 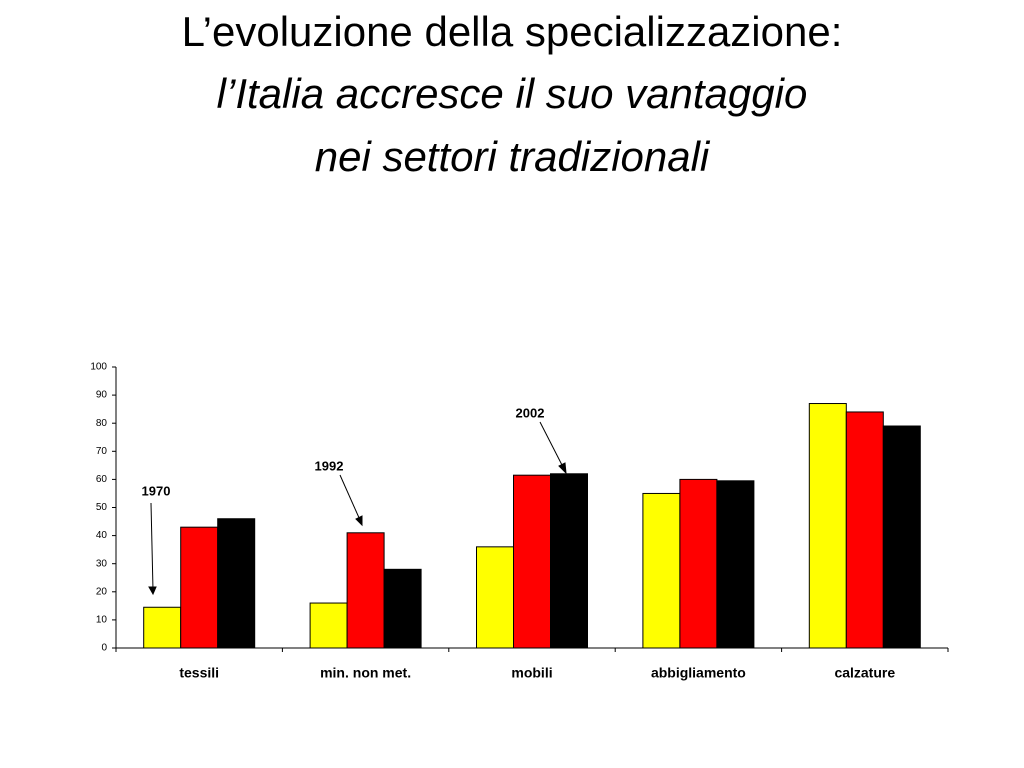 I want to click on subtitle: l’Italia accresce il suo vantaggio, so click(x=512, y=93).